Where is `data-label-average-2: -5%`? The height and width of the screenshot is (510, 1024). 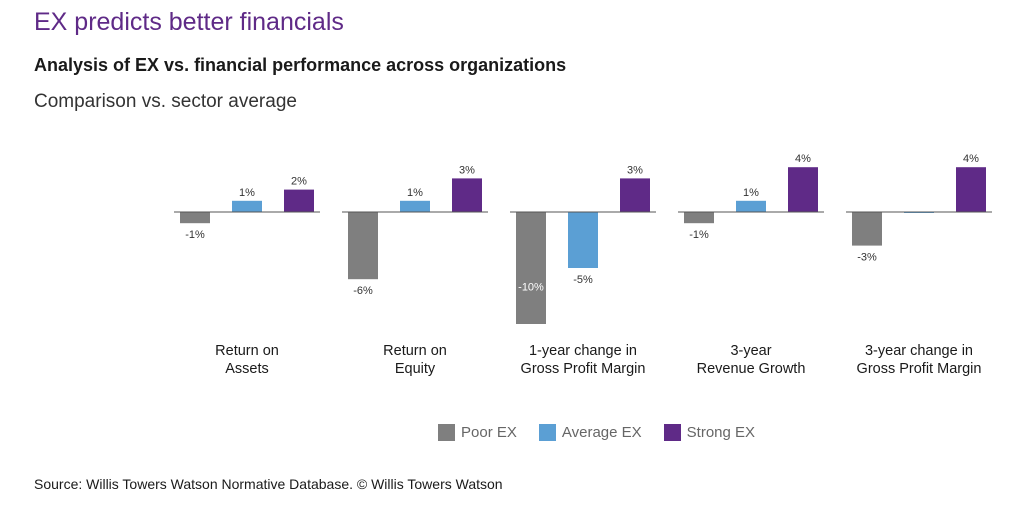 data-label-average-2: -5% is located at coordinates (583, 280).